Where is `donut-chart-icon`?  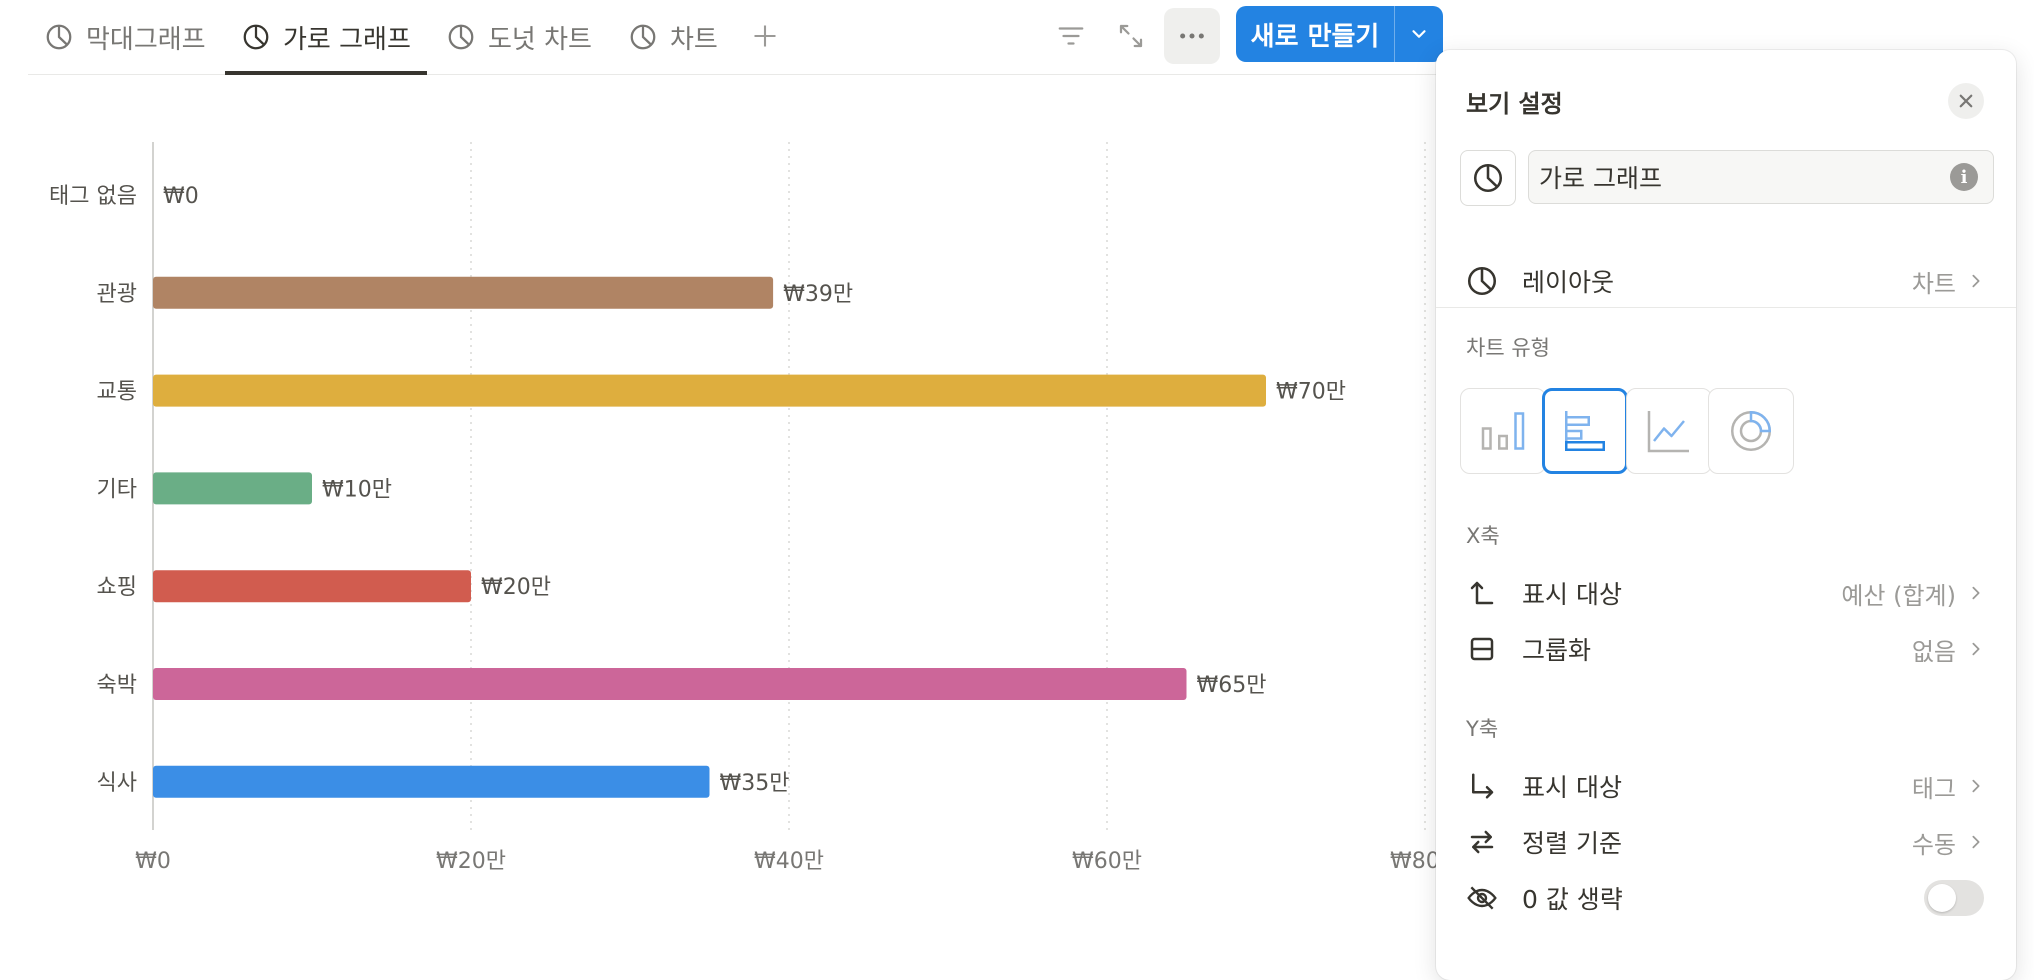
donut-chart-icon is located at coordinates (1751, 430).